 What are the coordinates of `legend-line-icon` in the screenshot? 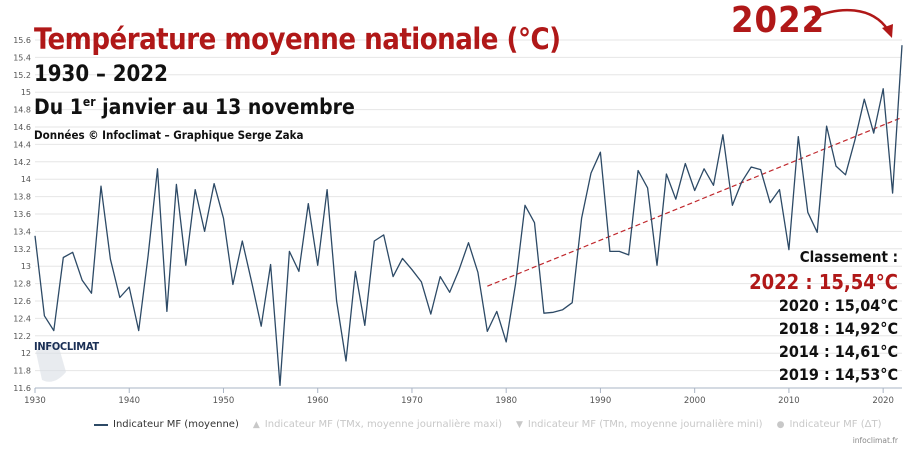 It's located at (101, 424).